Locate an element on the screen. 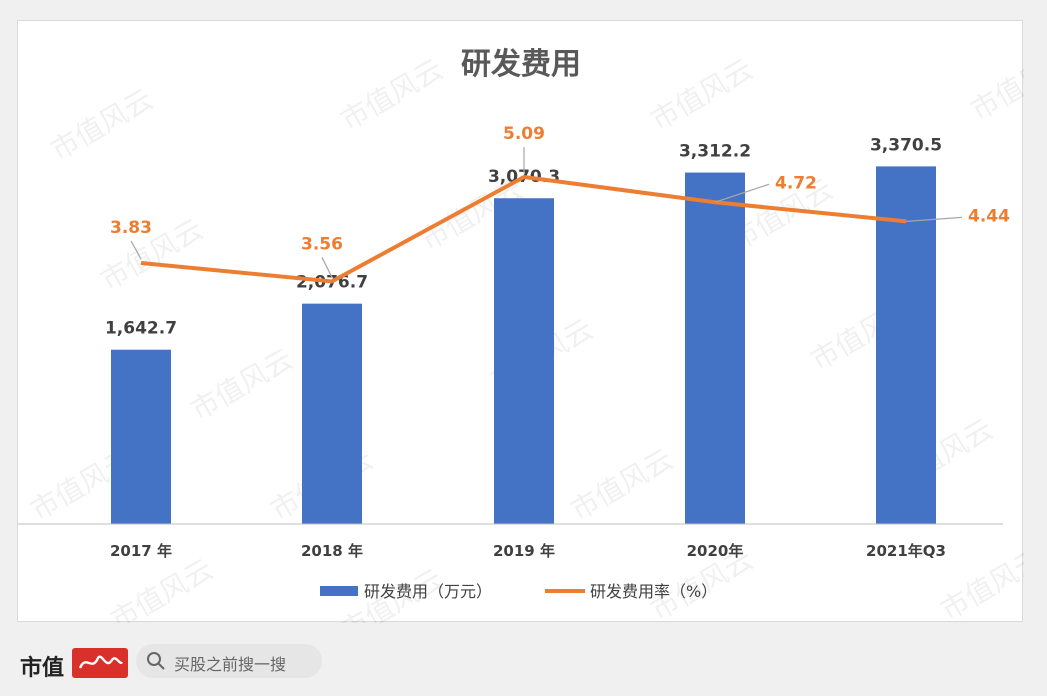 The width and height of the screenshot is (1047, 696). x-tick-label: 2021年Q3 is located at coordinates (906, 551).